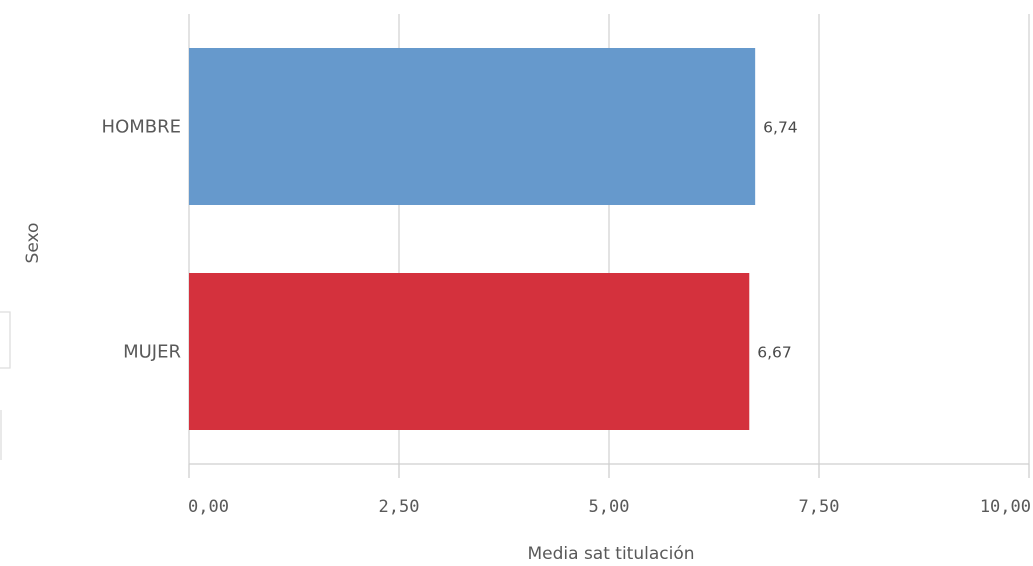 The image size is (1033, 566). Describe the element at coordinates (610, 554) in the screenshot. I see `x-axis-title: Media sat titulación` at that location.